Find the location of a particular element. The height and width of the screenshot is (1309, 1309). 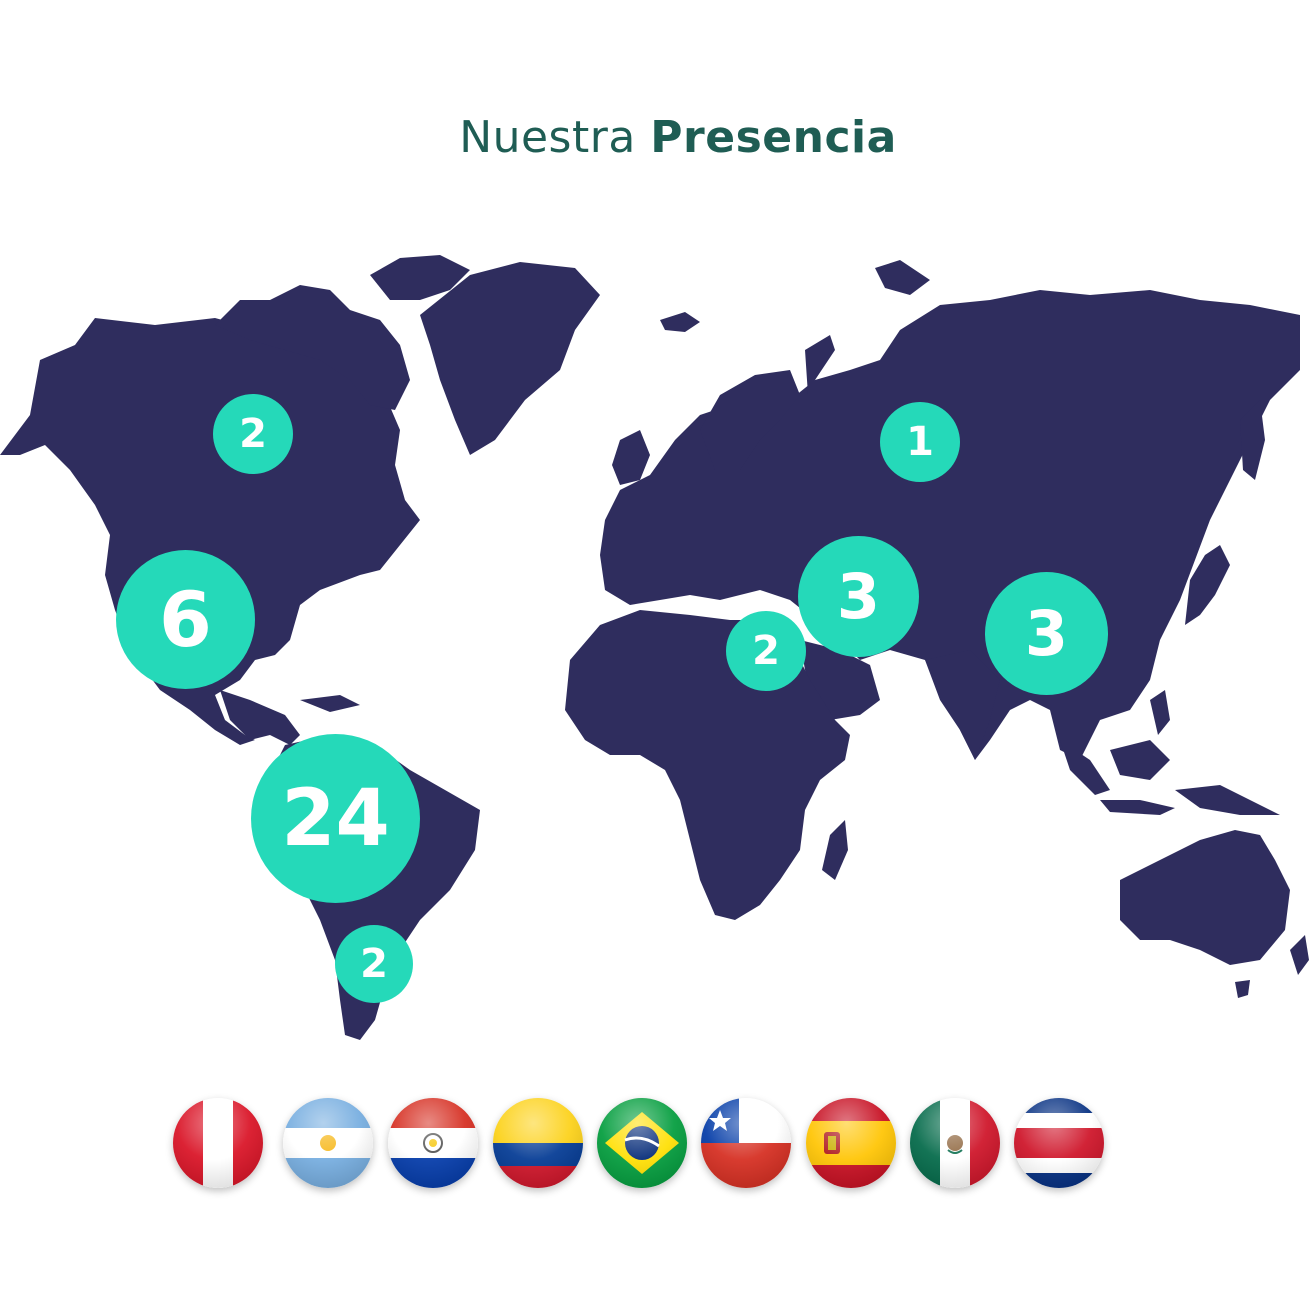

title-light: Nuestra is located at coordinates (547, 137).